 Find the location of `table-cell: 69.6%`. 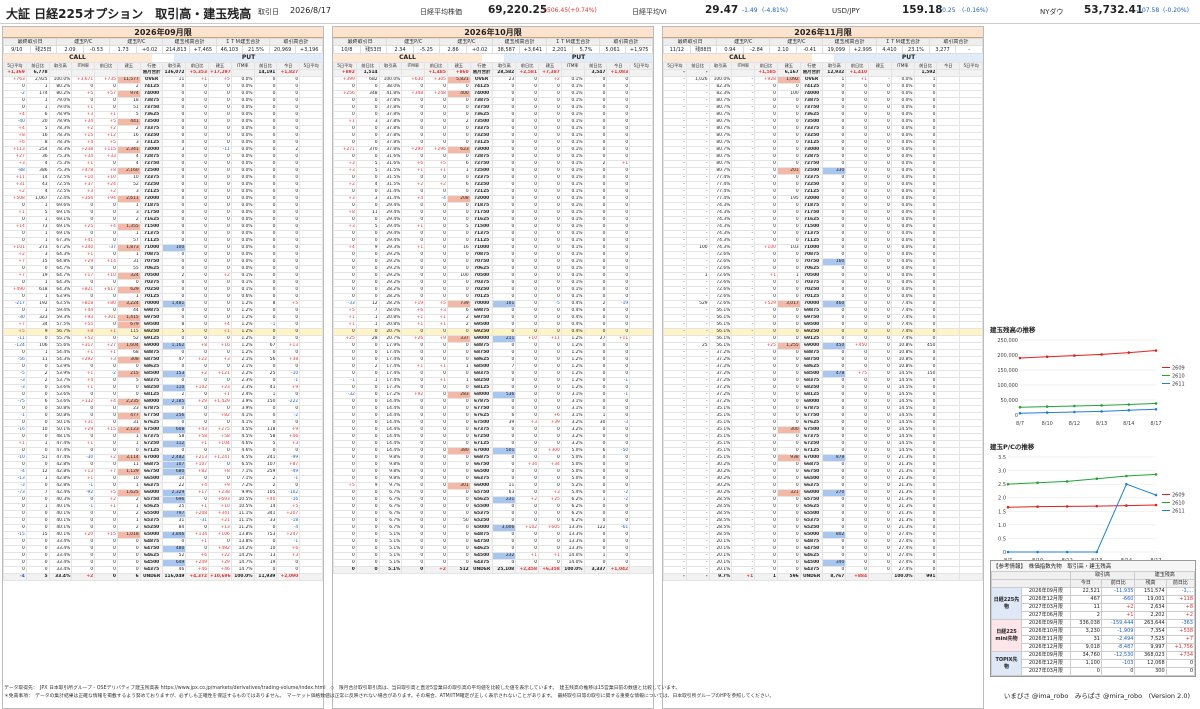

table-cell: 69.6% is located at coordinates (60, 206).